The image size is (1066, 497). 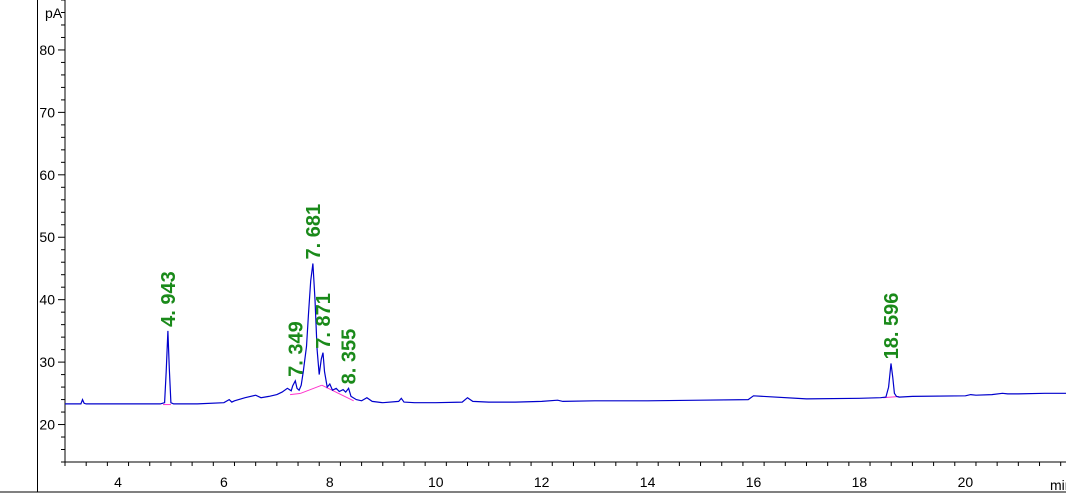 I want to click on x-axis-label: min, so click(x=1058, y=485).